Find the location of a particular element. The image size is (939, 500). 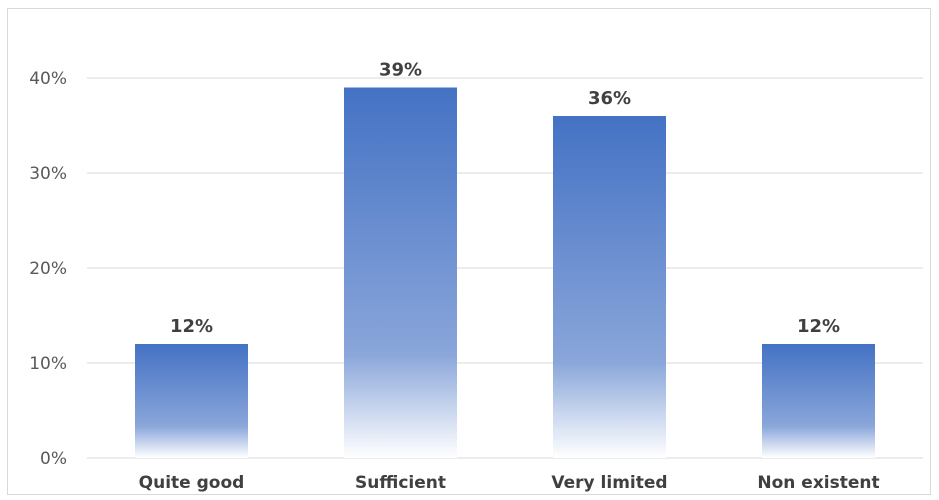

bar-very-limited is located at coordinates (609, 287).